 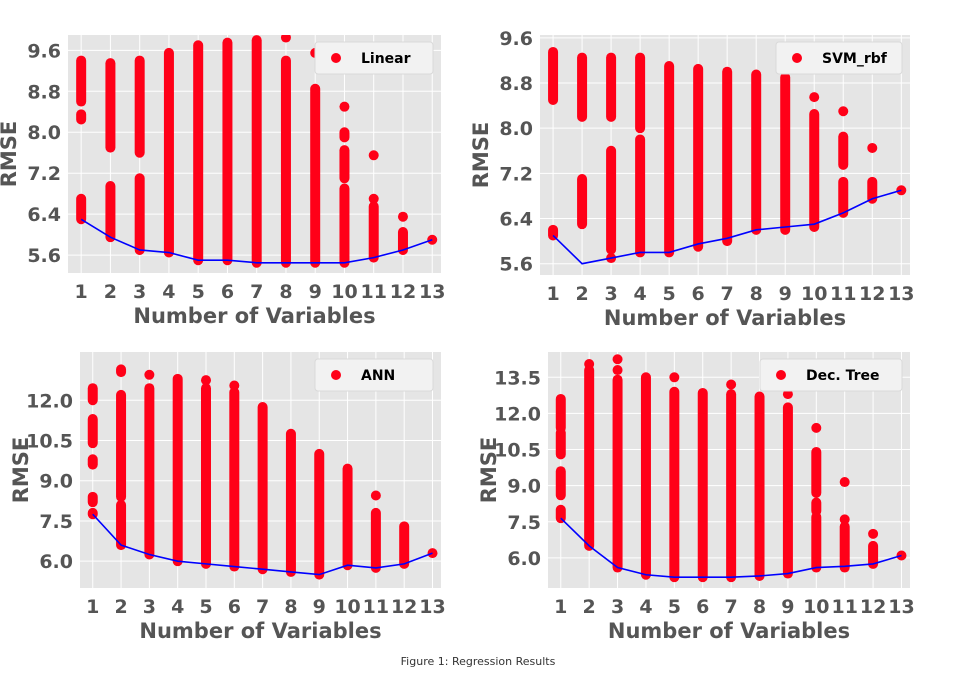 I want to click on legend-label: ANN, so click(x=378, y=376).